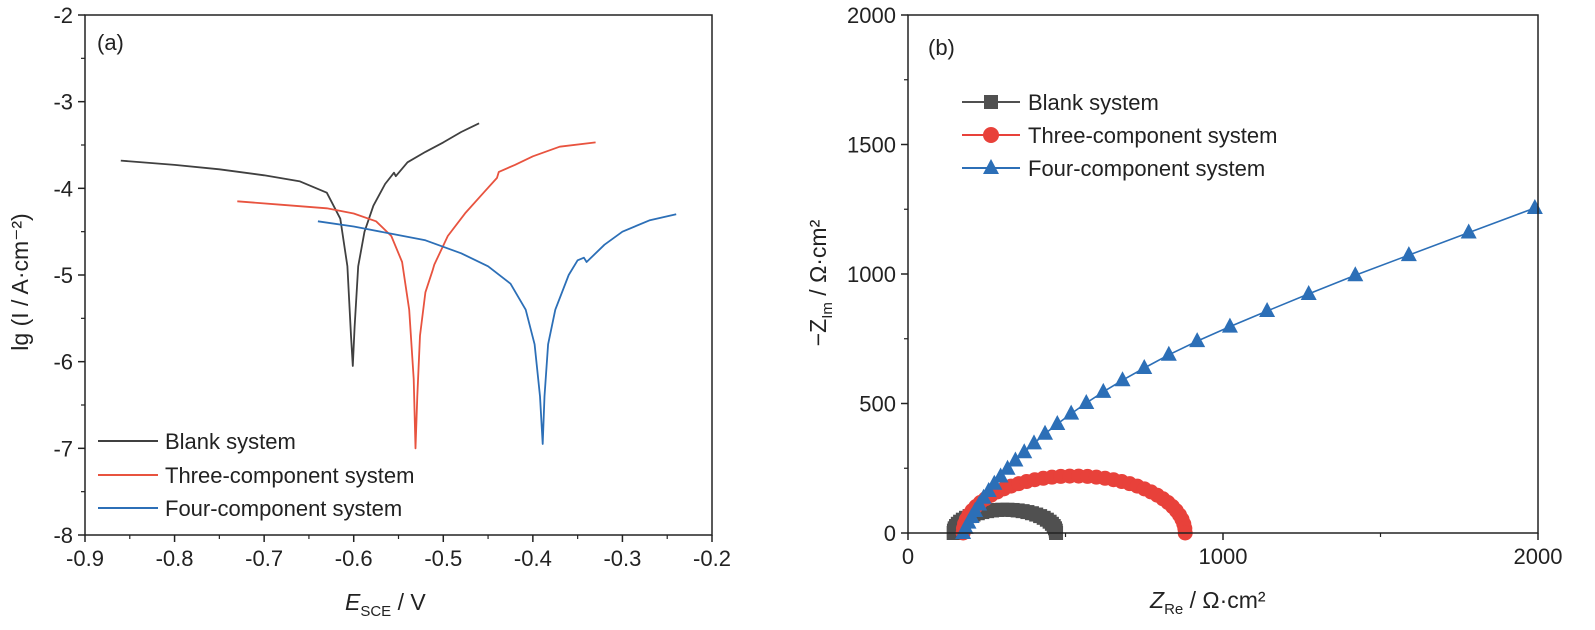 Image resolution: width=1595 pixels, height=630 pixels. I want to click on y-tick-label-a: -4, so click(63, 188).